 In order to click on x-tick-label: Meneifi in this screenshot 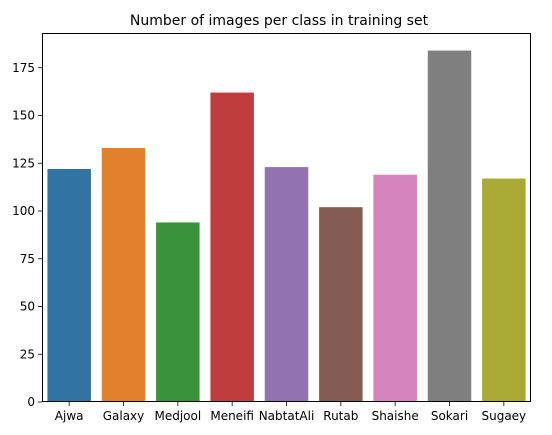, I will do `click(232, 416)`.